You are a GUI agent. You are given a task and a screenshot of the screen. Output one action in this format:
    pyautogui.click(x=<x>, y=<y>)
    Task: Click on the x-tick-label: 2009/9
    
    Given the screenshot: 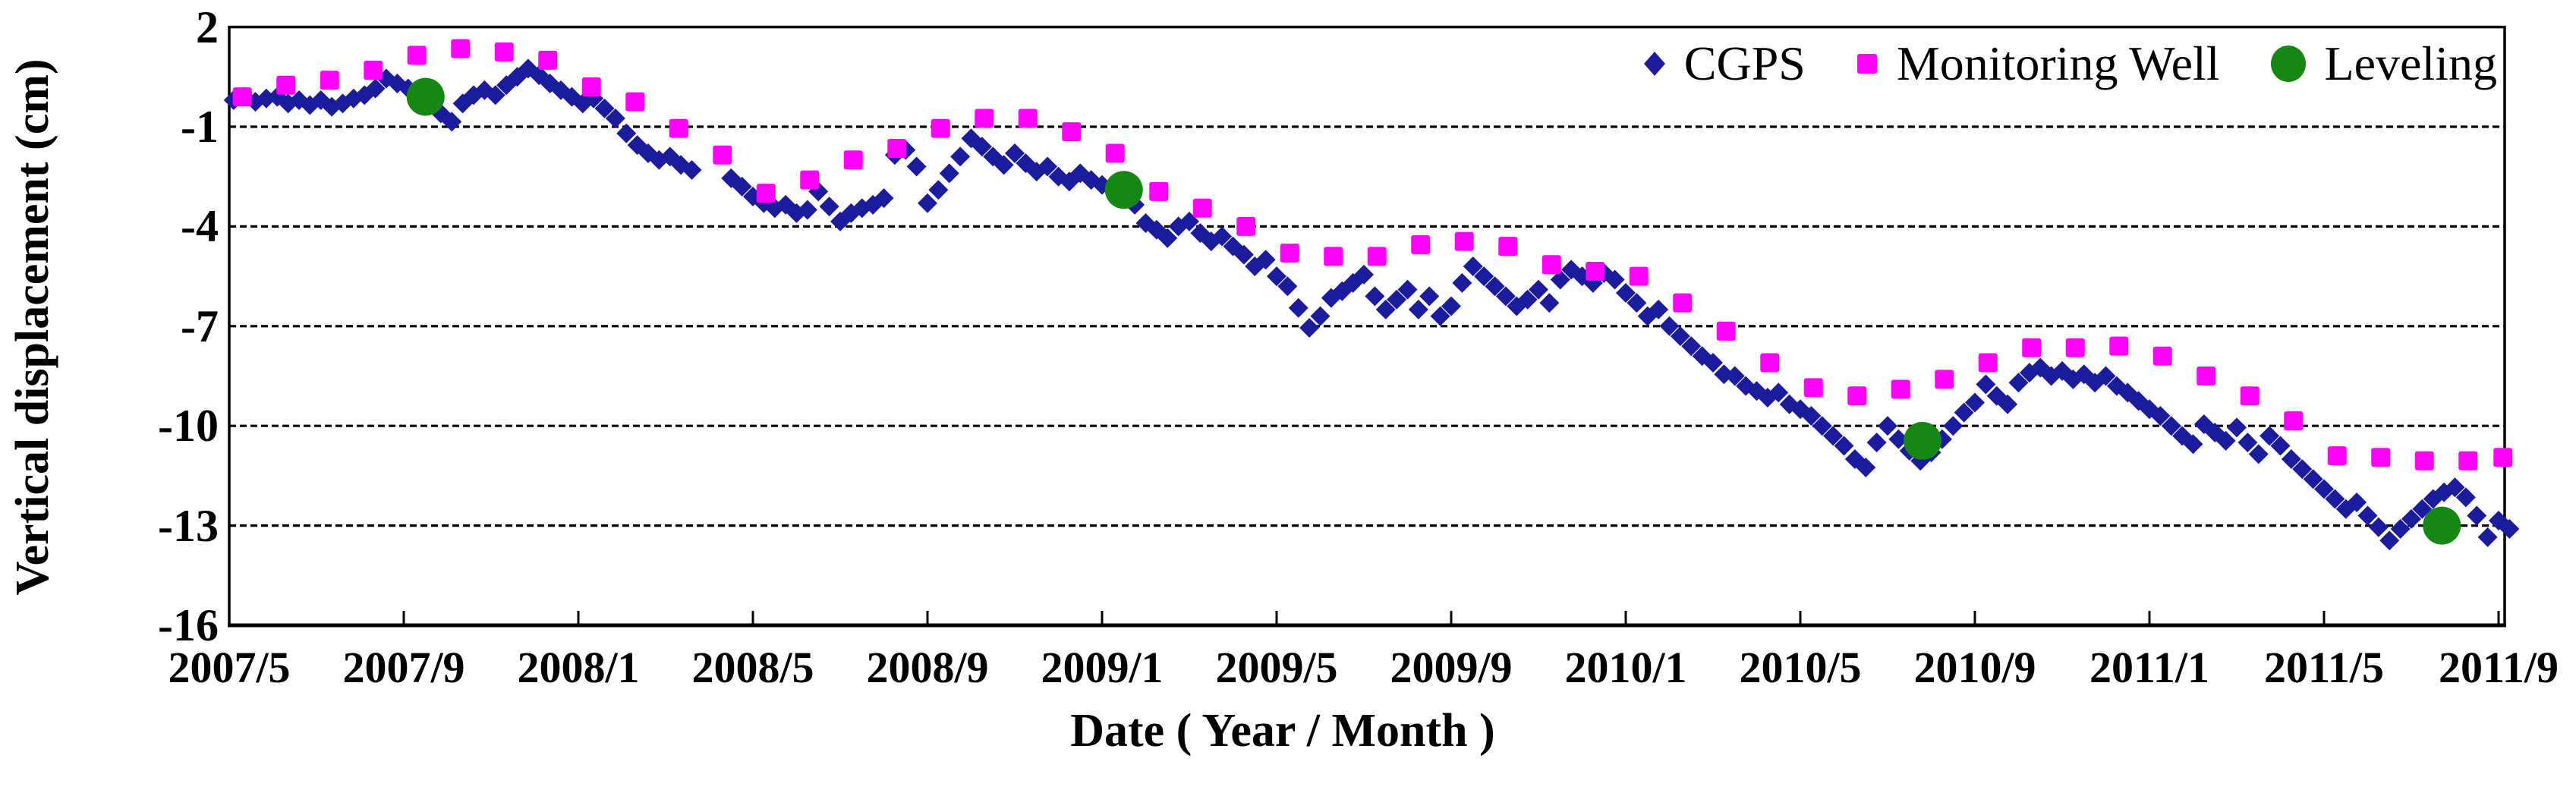 What is the action you would take?
    pyautogui.click(x=1451, y=667)
    